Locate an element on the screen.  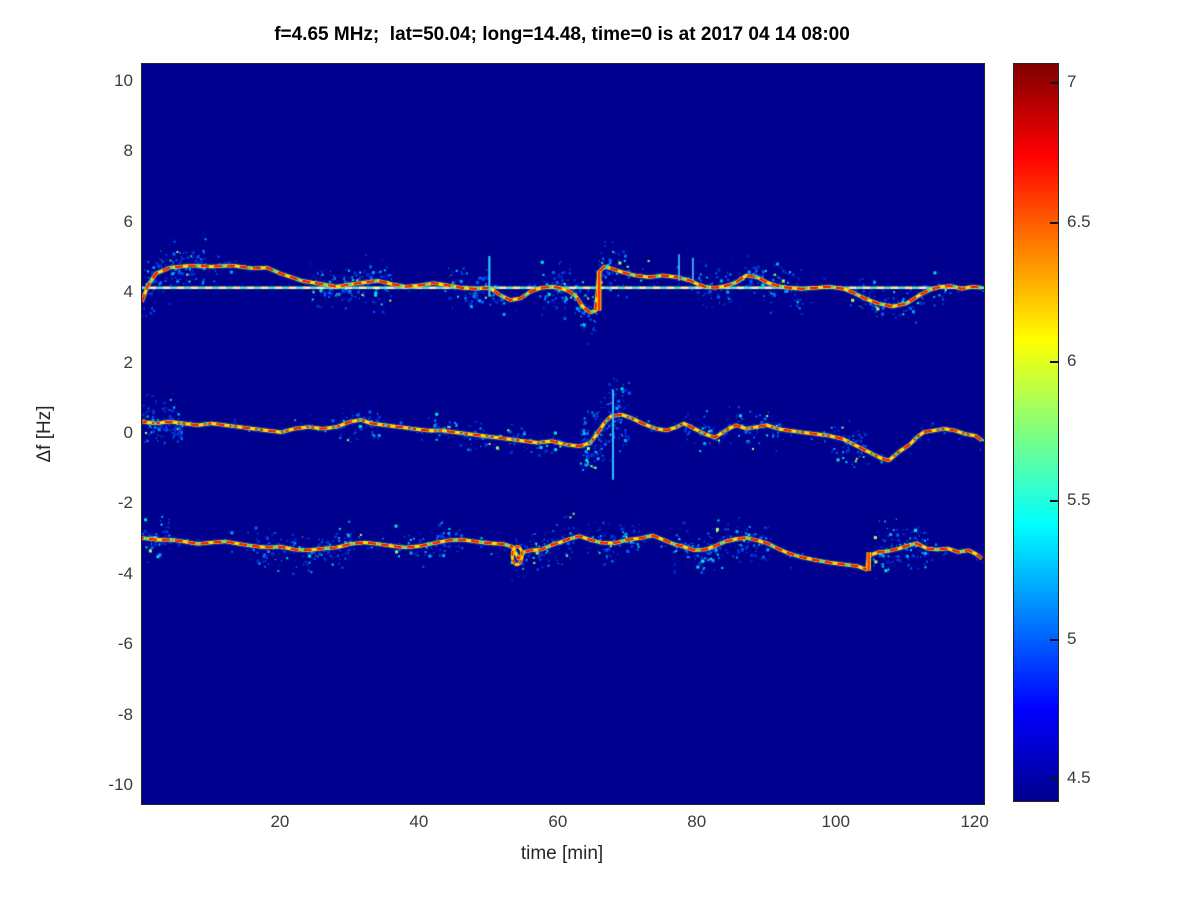
colorbar-tick-label-7: 7 is located at coordinates (1072, 82).